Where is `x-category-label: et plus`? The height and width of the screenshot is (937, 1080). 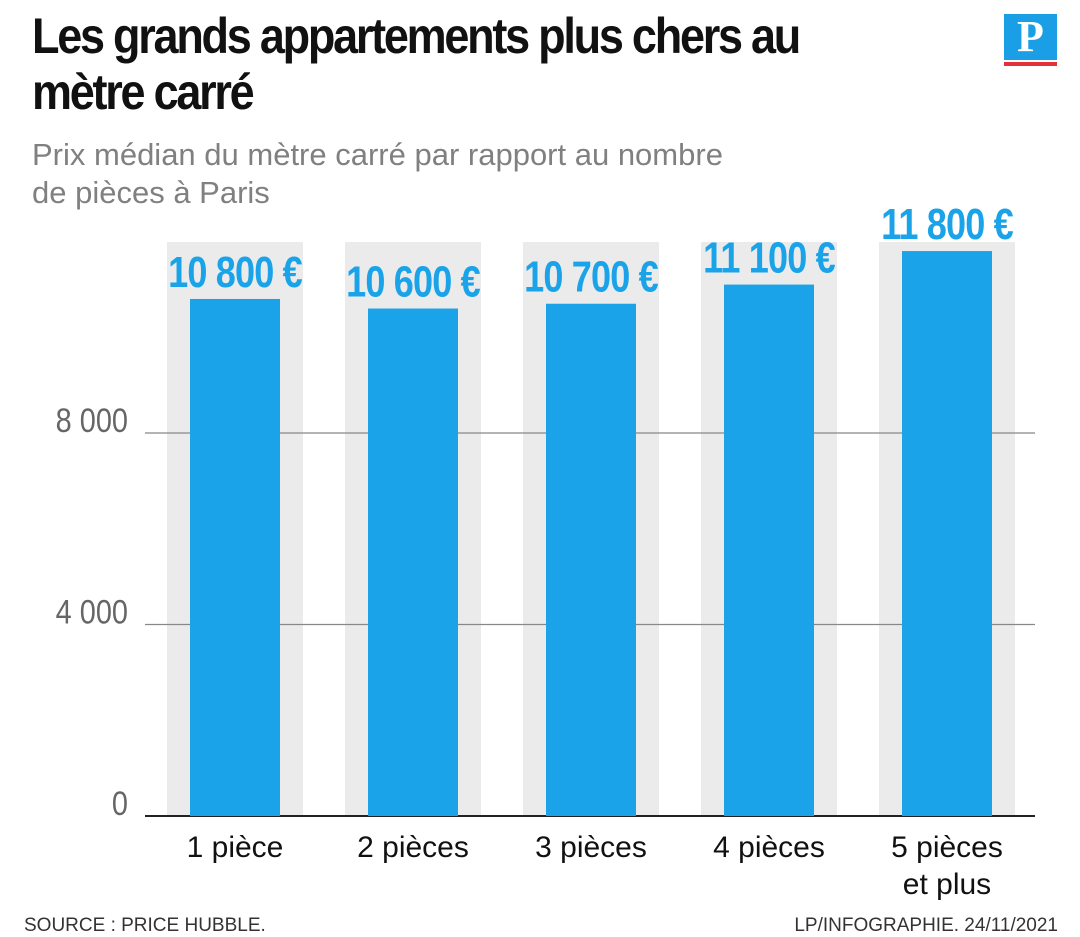 x-category-label: et plus is located at coordinates (947, 884).